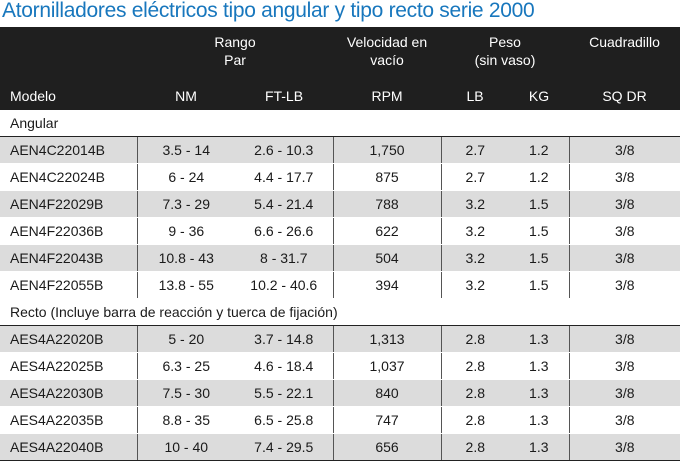  Describe the element at coordinates (186, 96) in the screenshot. I see `header-nm: NM` at that location.